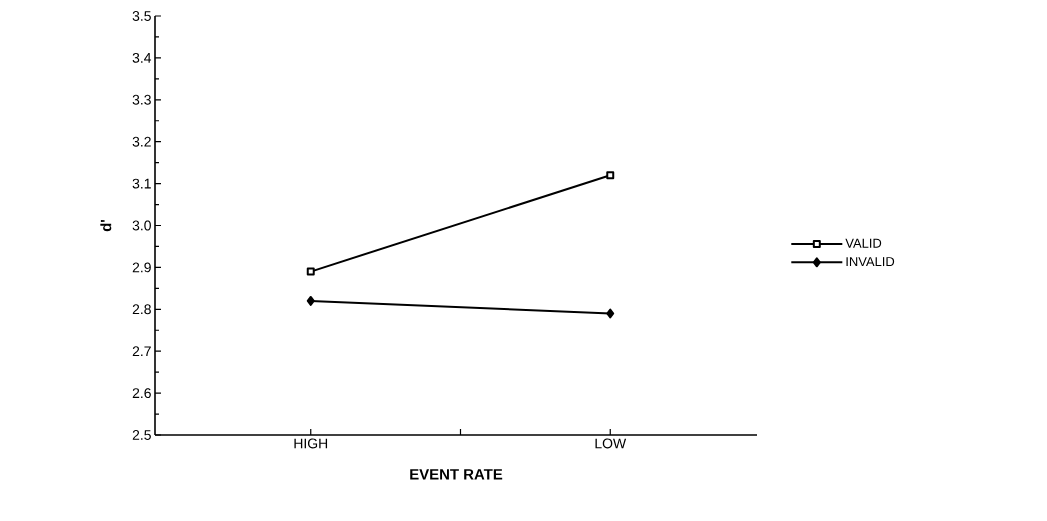  What do you see at coordinates (863, 243) in the screenshot?
I see `legend-label: VALID` at bounding box center [863, 243].